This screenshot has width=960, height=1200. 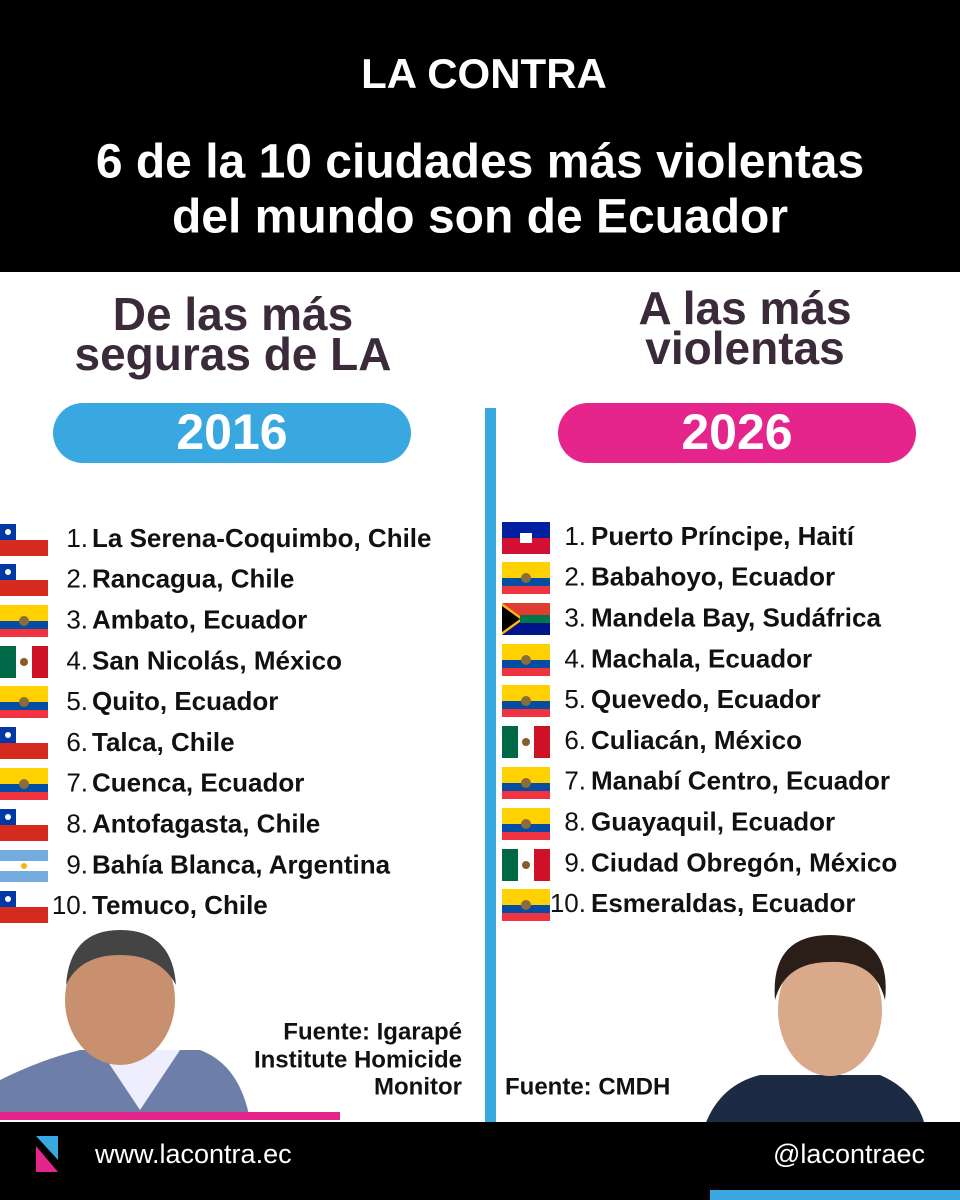 I want to click on city: Bahía Blanca, Argentina, so click(x=241, y=864).